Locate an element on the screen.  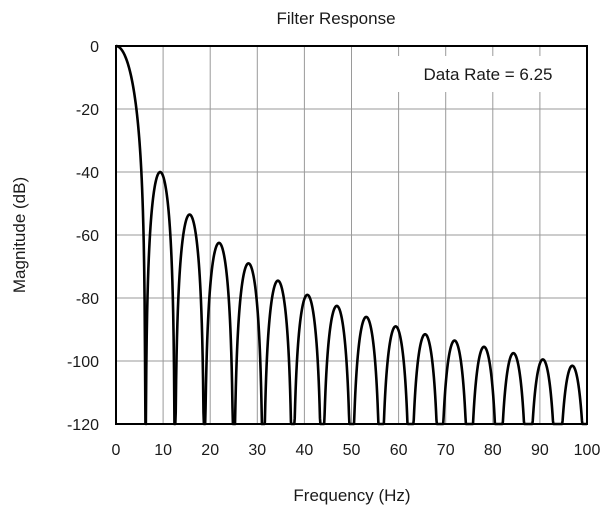
y-tick-label: -40 is located at coordinates (87, 173).